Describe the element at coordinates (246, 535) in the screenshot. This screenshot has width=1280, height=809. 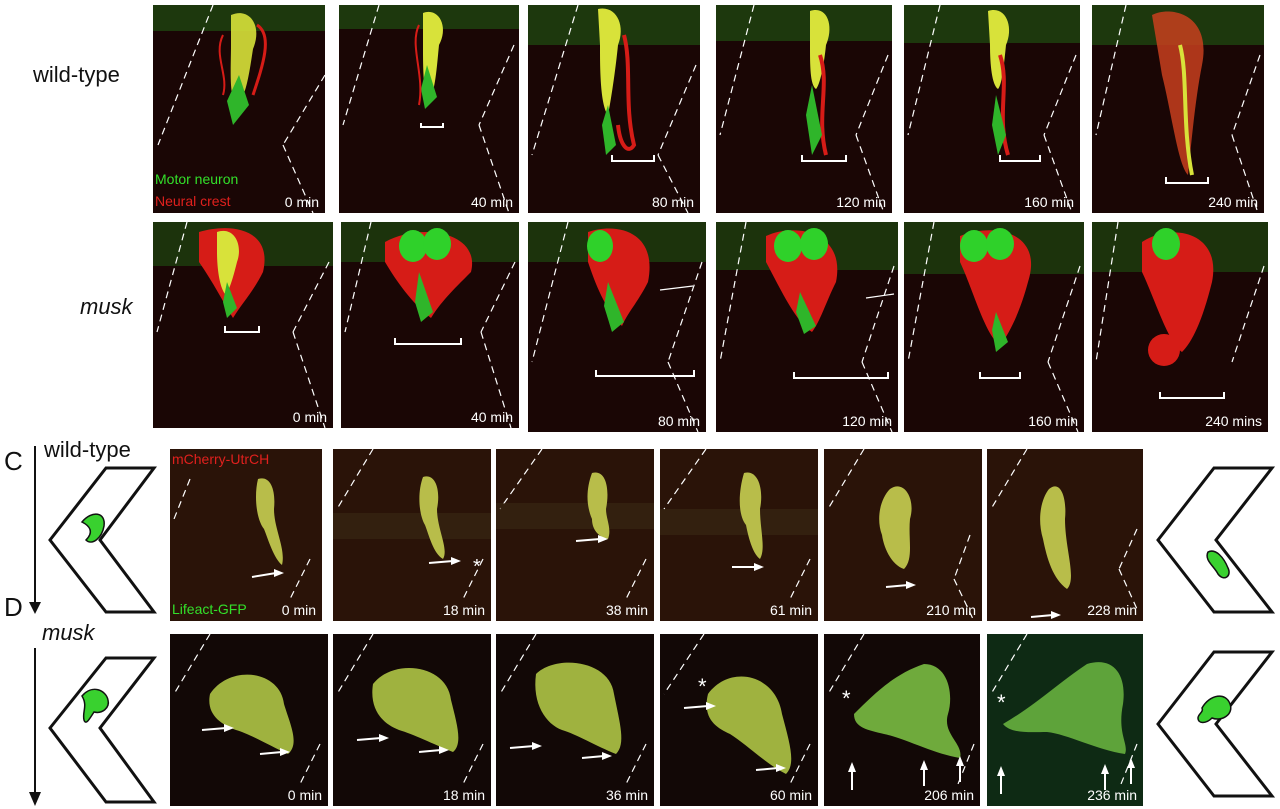
I see `micrograph-c-1: mCherry-UtrCH Lifeact-GFP 0 min` at that location.